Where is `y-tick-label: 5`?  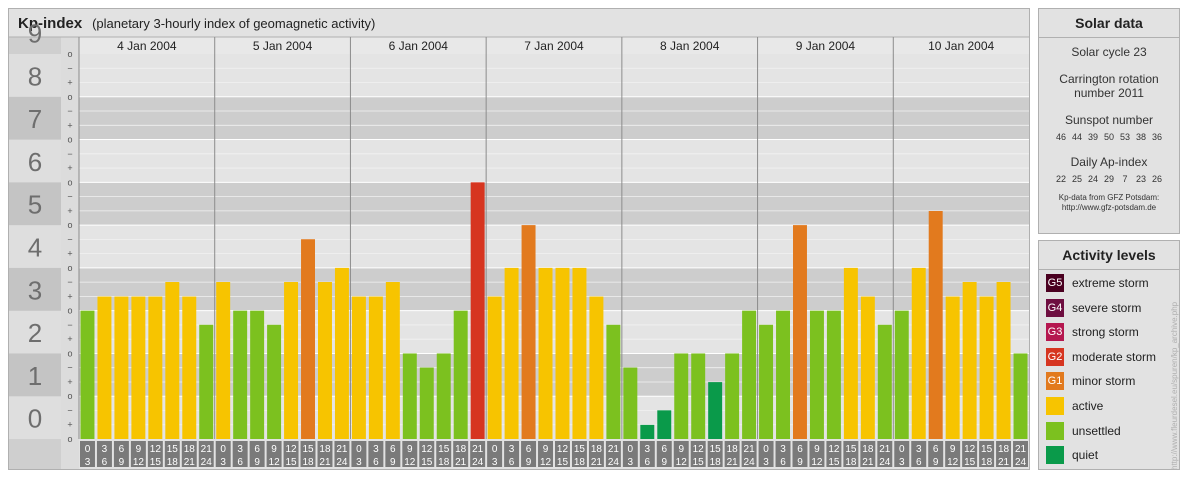
y-tick-label: 5 is located at coordinates (35, 205).